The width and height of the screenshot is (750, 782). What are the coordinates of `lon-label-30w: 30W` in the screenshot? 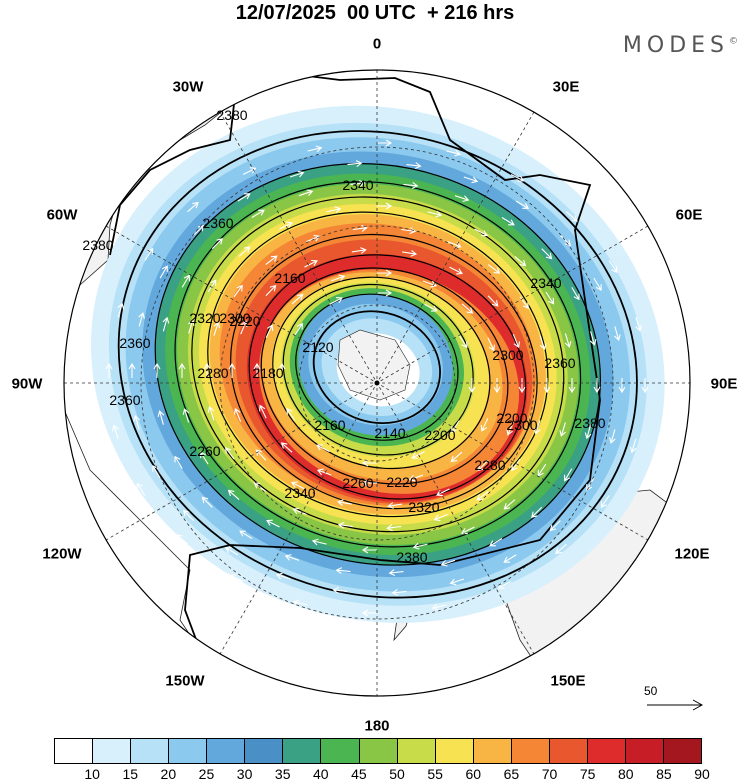 It's located at (188, 87).